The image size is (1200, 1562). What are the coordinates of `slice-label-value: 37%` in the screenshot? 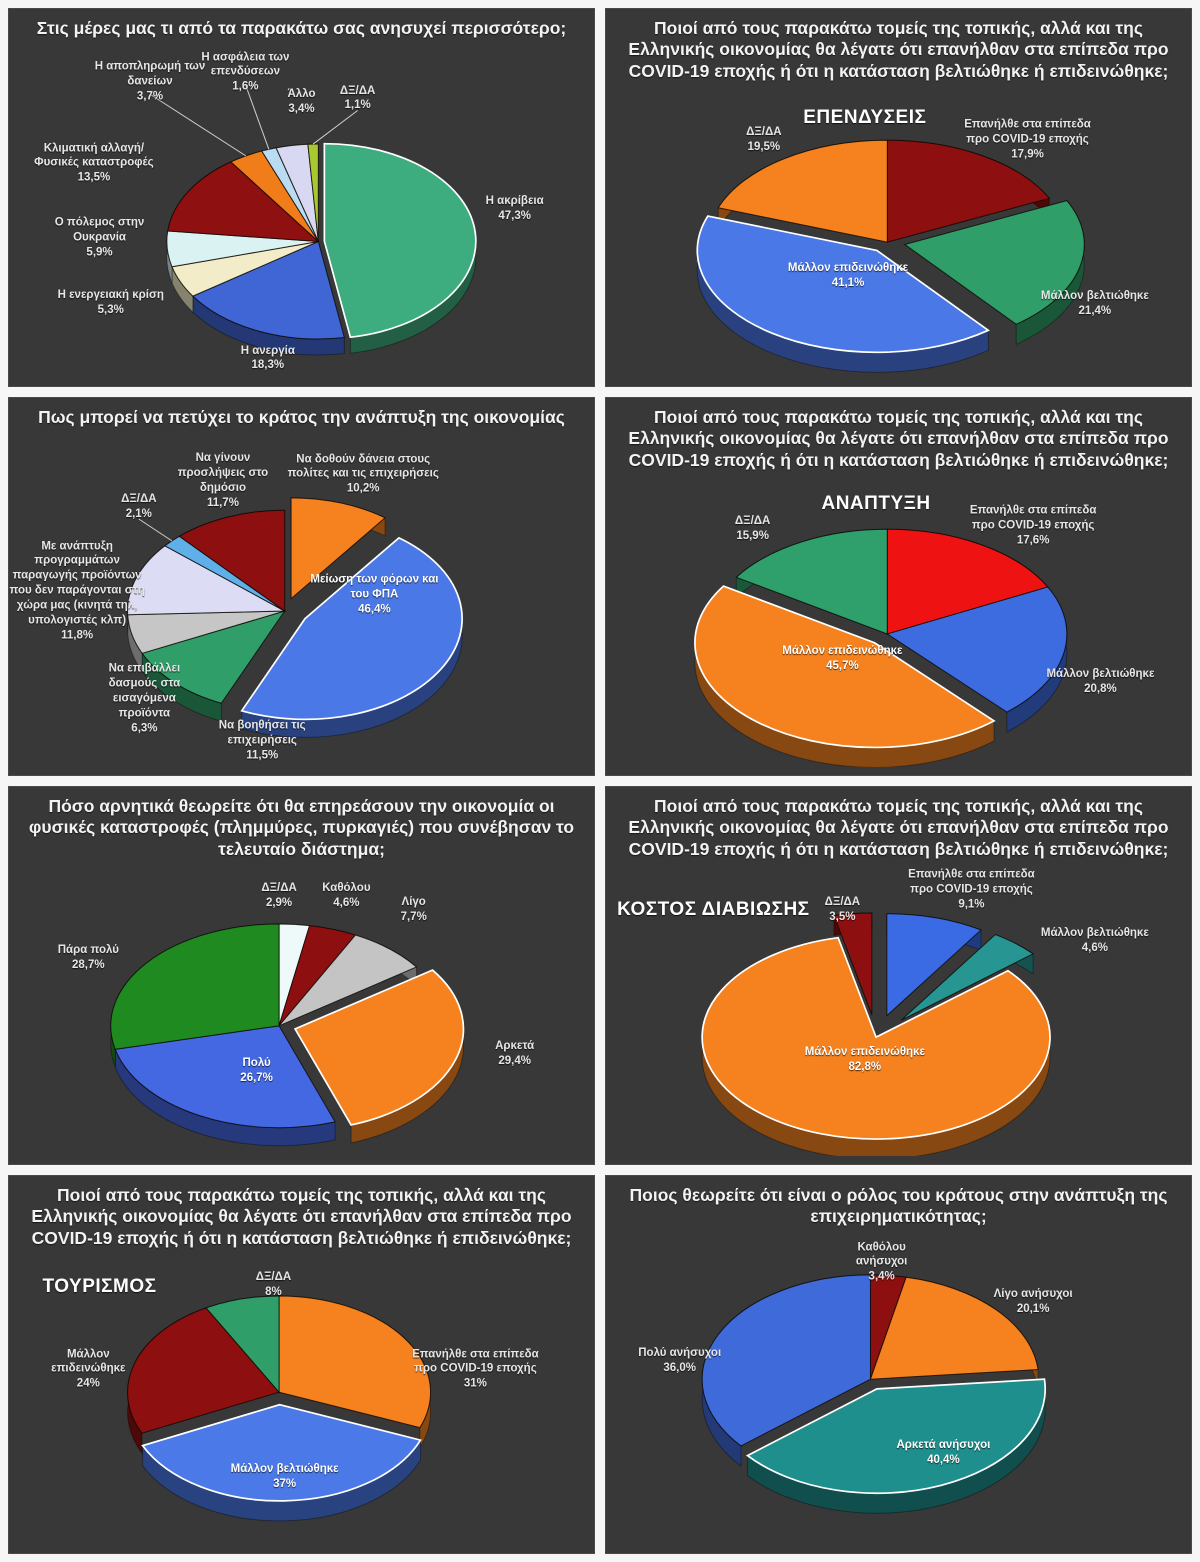 It's located at (285, 1484).